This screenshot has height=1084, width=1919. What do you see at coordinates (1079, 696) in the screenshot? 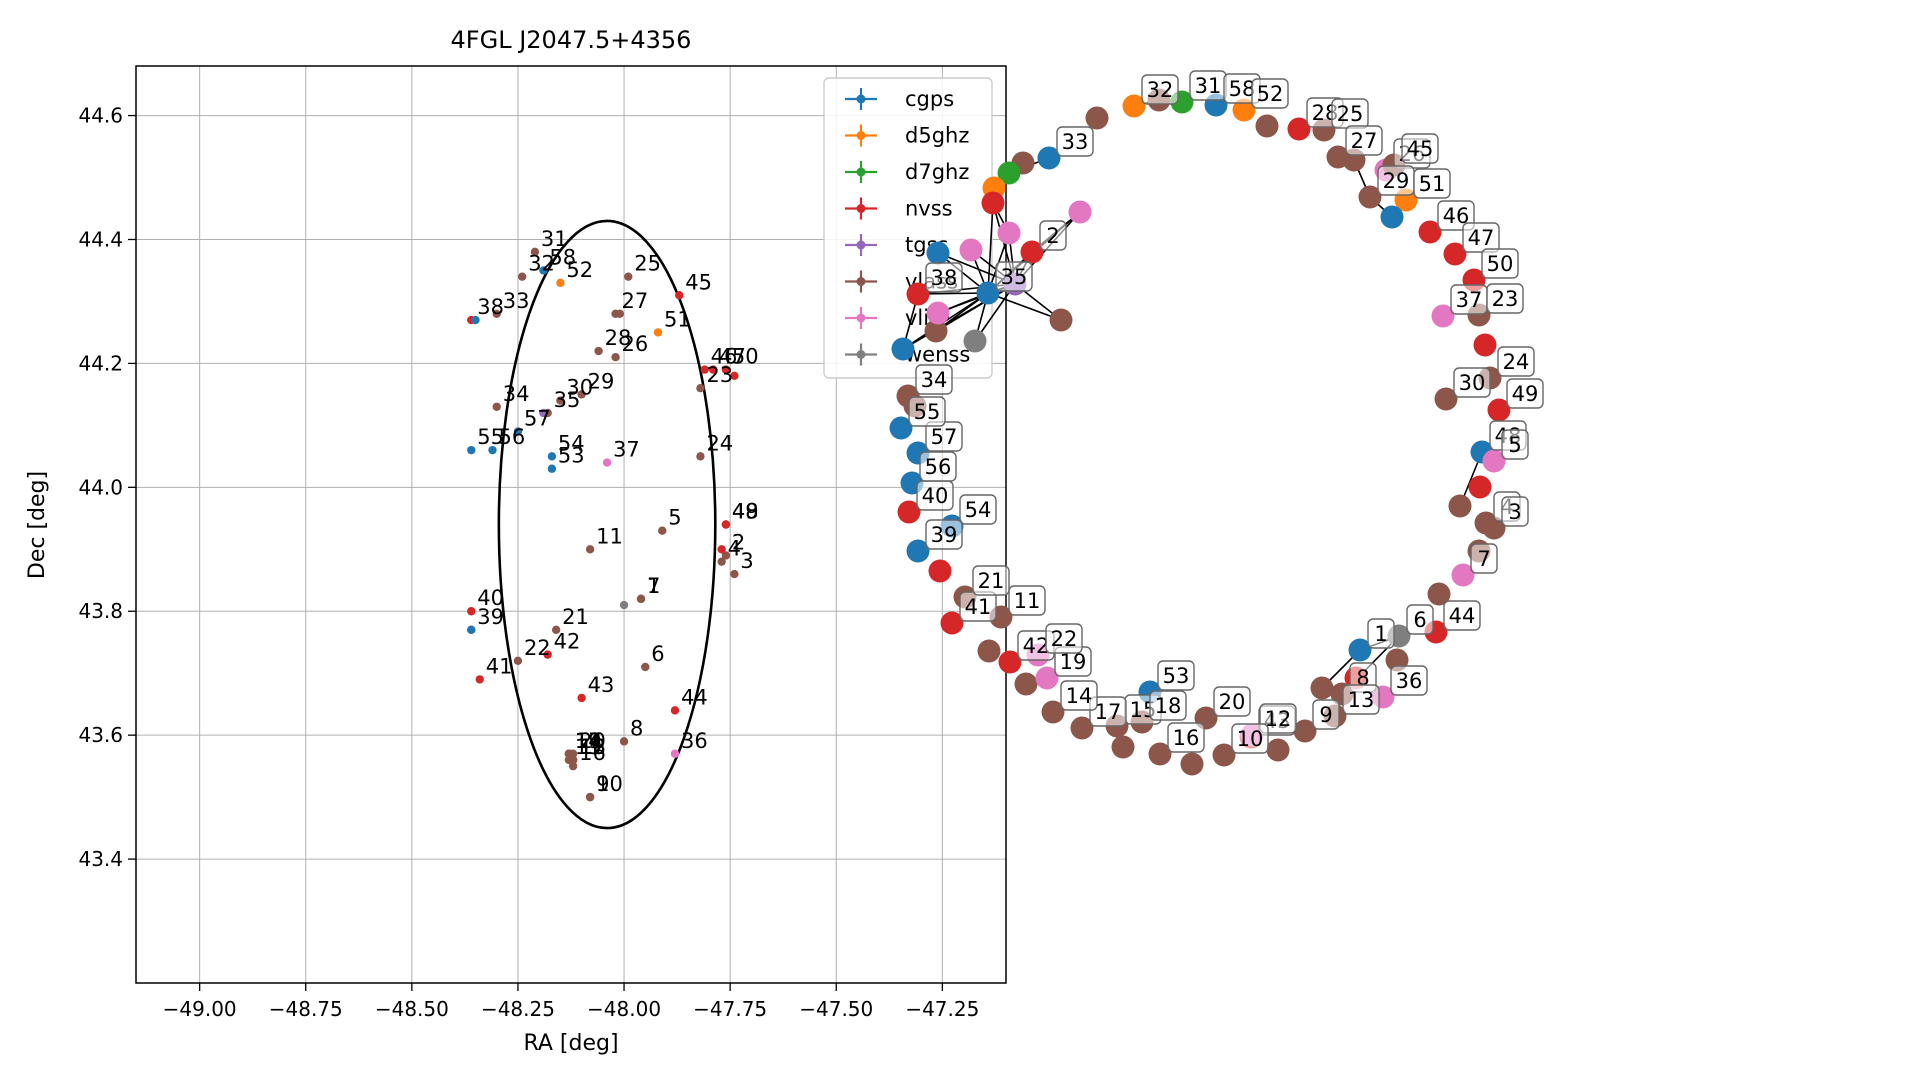
I see `node-label: 14` at bounding box center [1079, 696].